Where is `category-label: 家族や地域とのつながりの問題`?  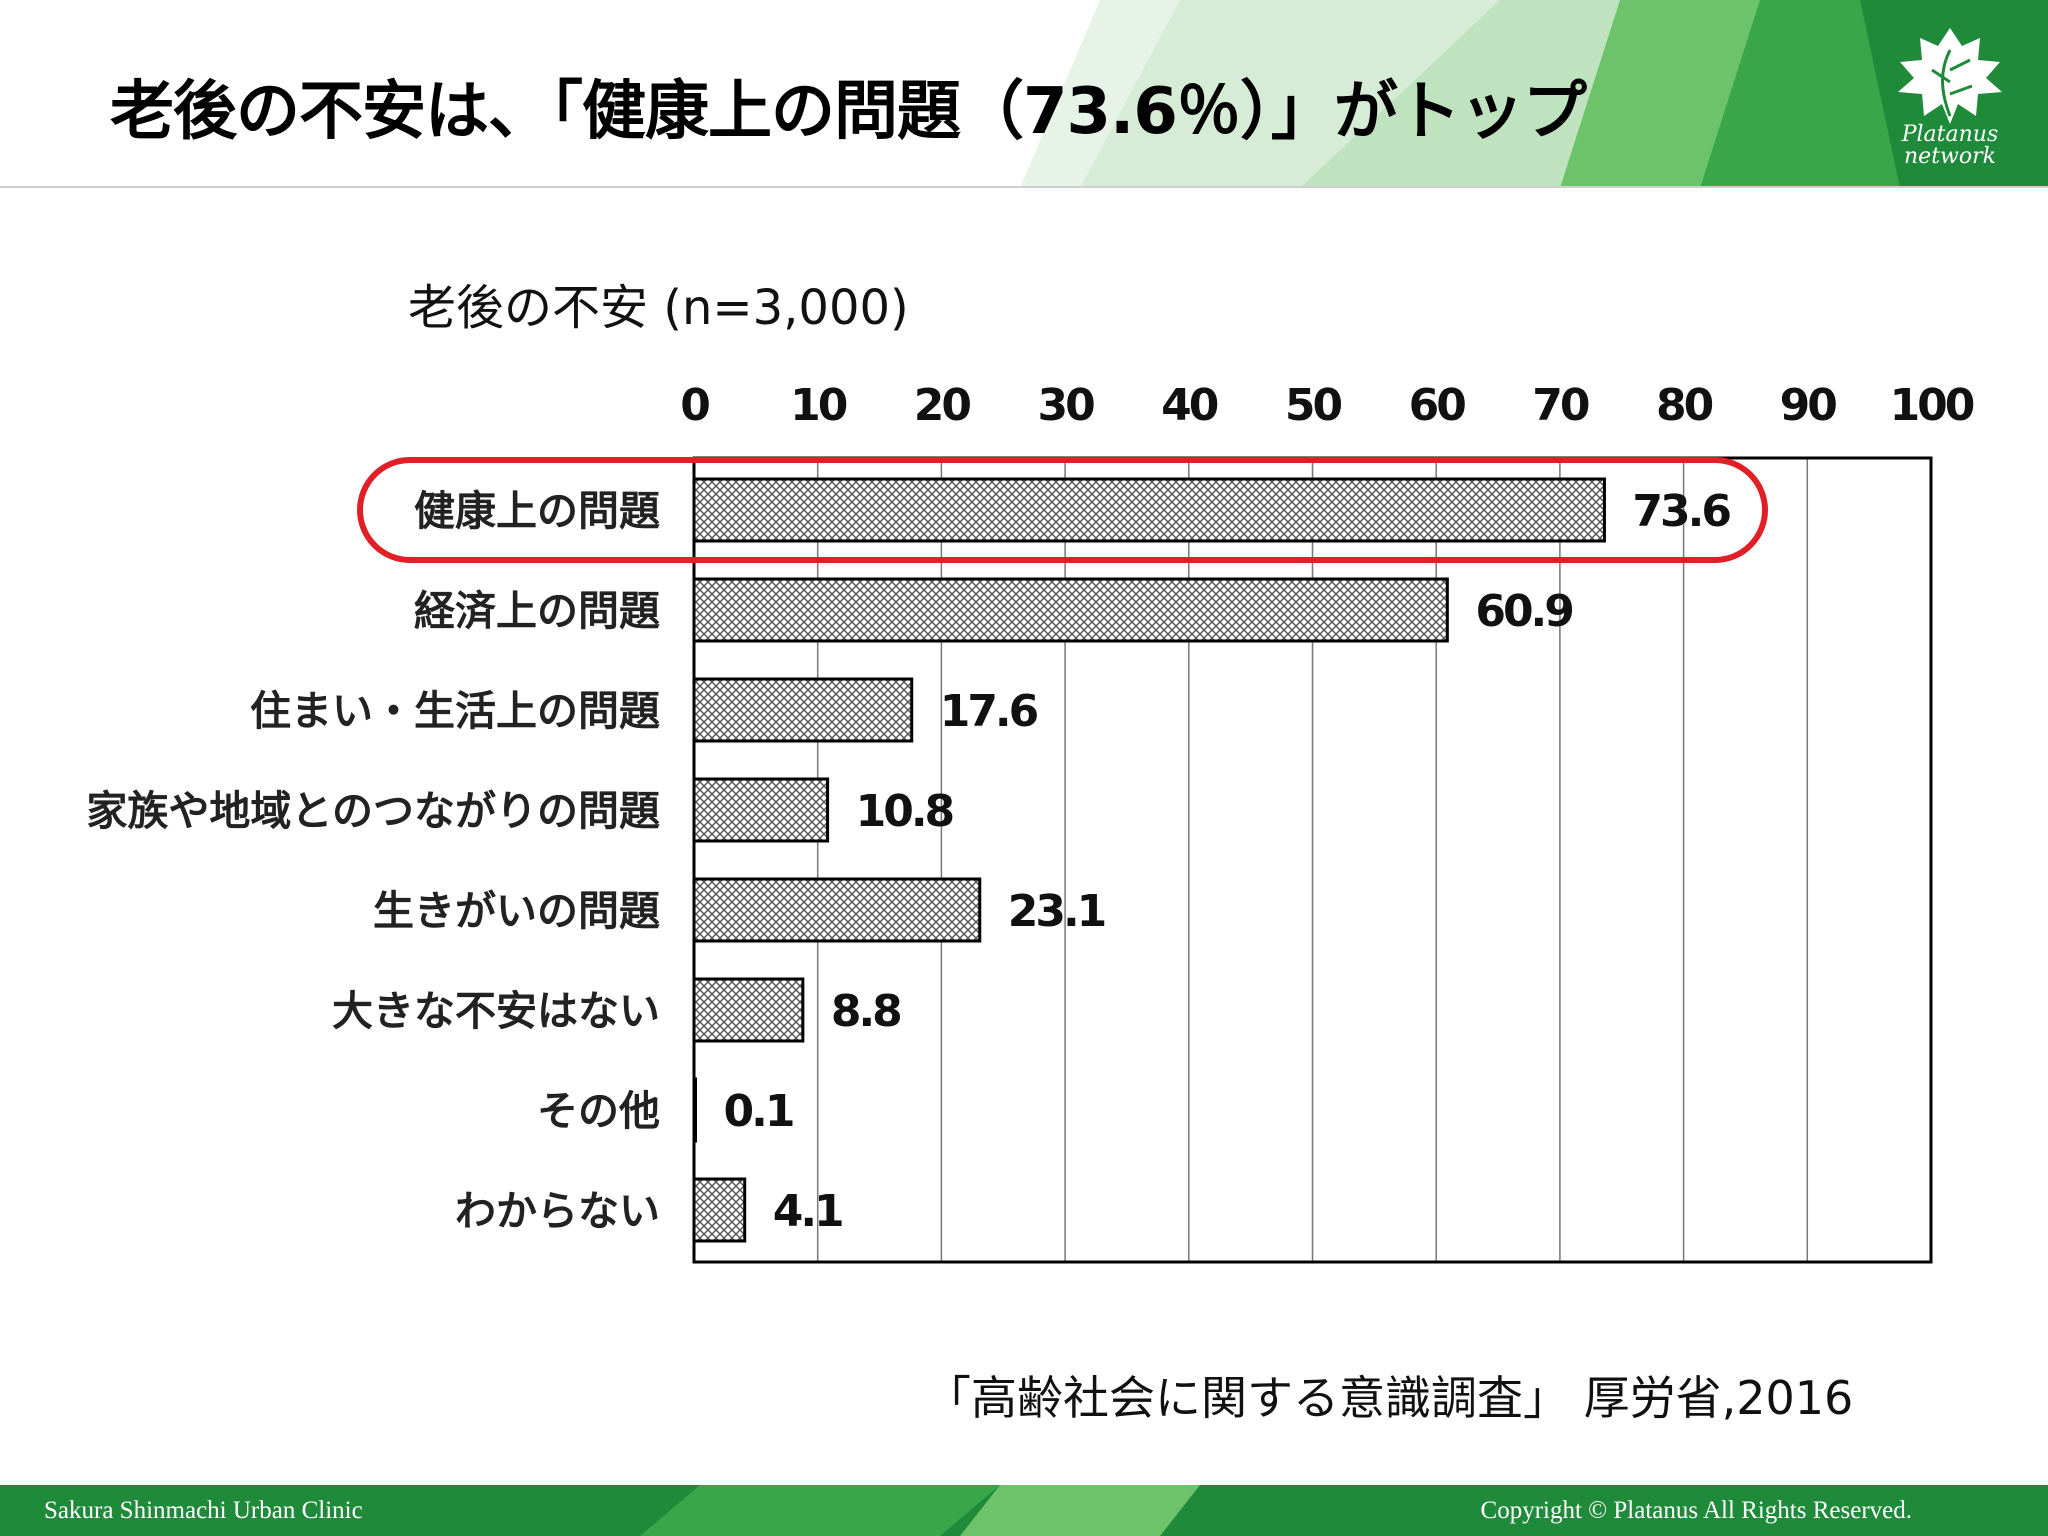
category-label: 家族や地域とのつながりの問題 is located at coordinates (373, 811).